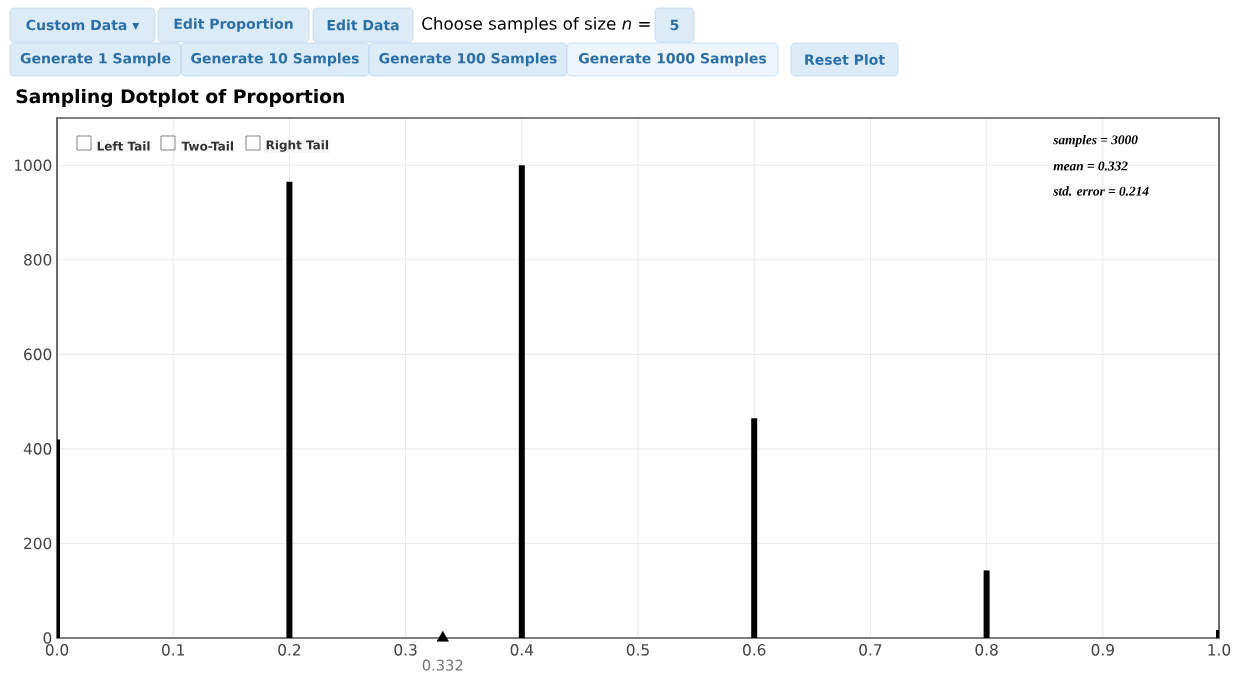  I want to click on chart-title: Sampling Dotplot of Proportion, so click(180, 98).